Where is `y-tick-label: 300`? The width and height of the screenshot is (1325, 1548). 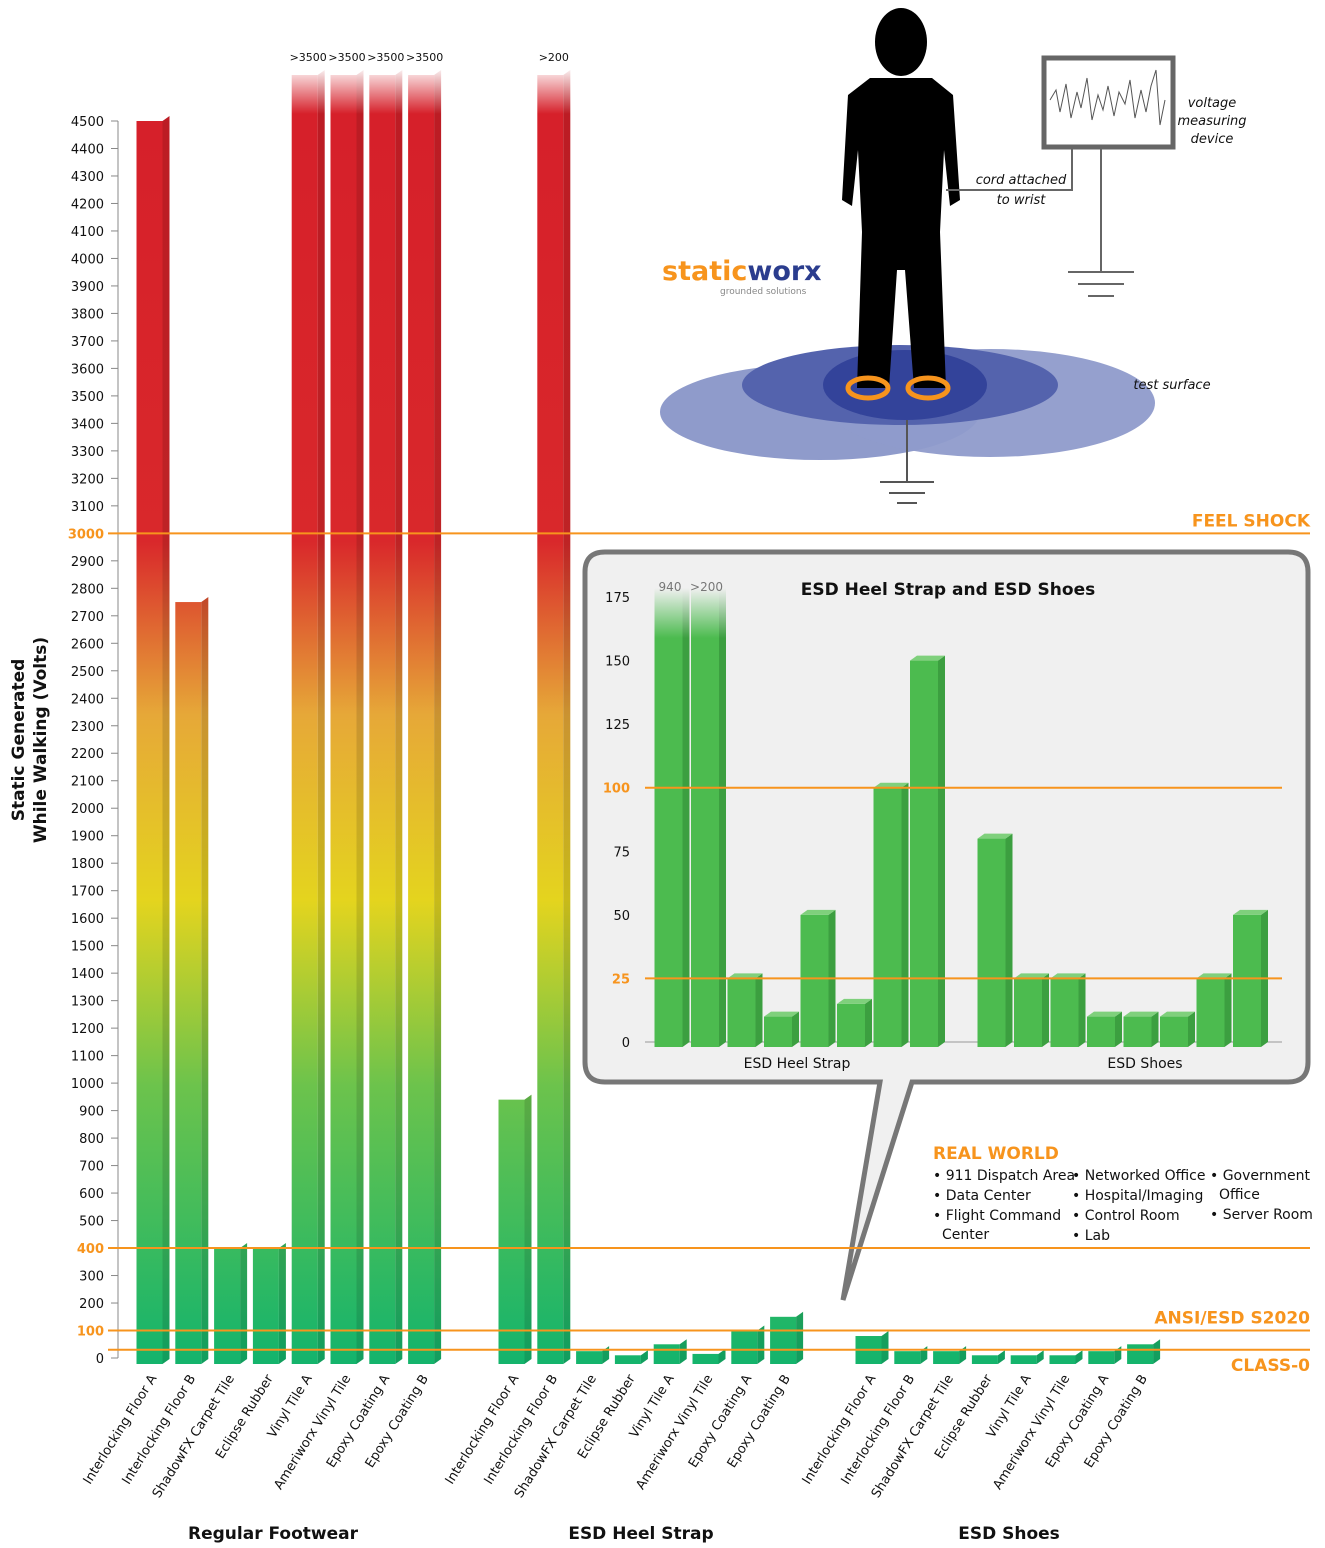 y-tick-label: 300 is located at coordinates (91, 1277).